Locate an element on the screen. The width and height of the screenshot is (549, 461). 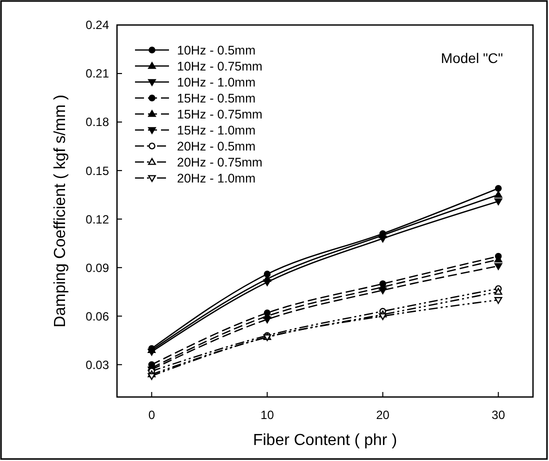
legend-label: 15Hz - 0.5mm is located at coordinates (216, 98).